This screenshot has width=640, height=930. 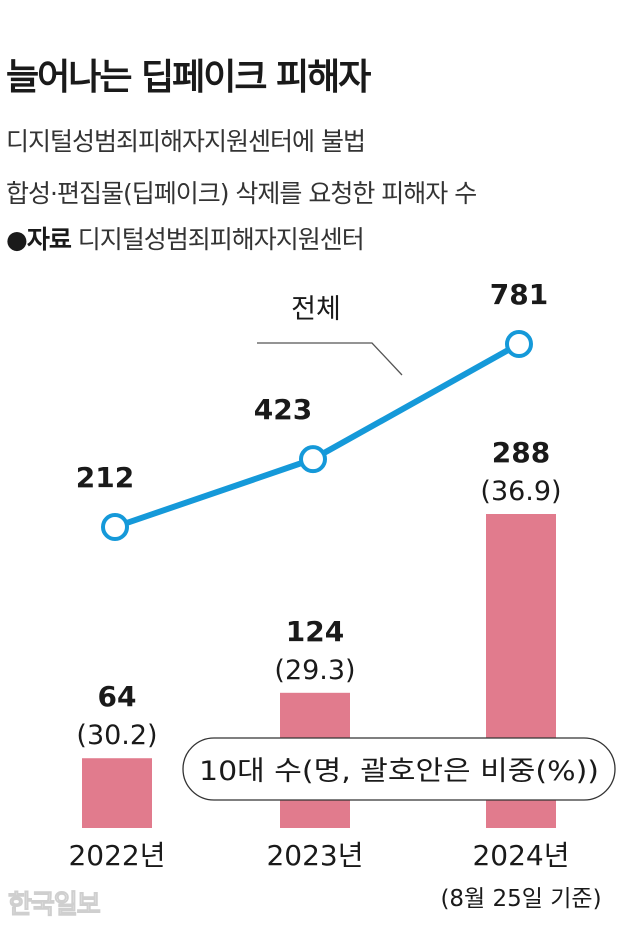 I want to click on source-note: ●자료 디지털성범죄피해자지원센터, so click(x=185, y=238).